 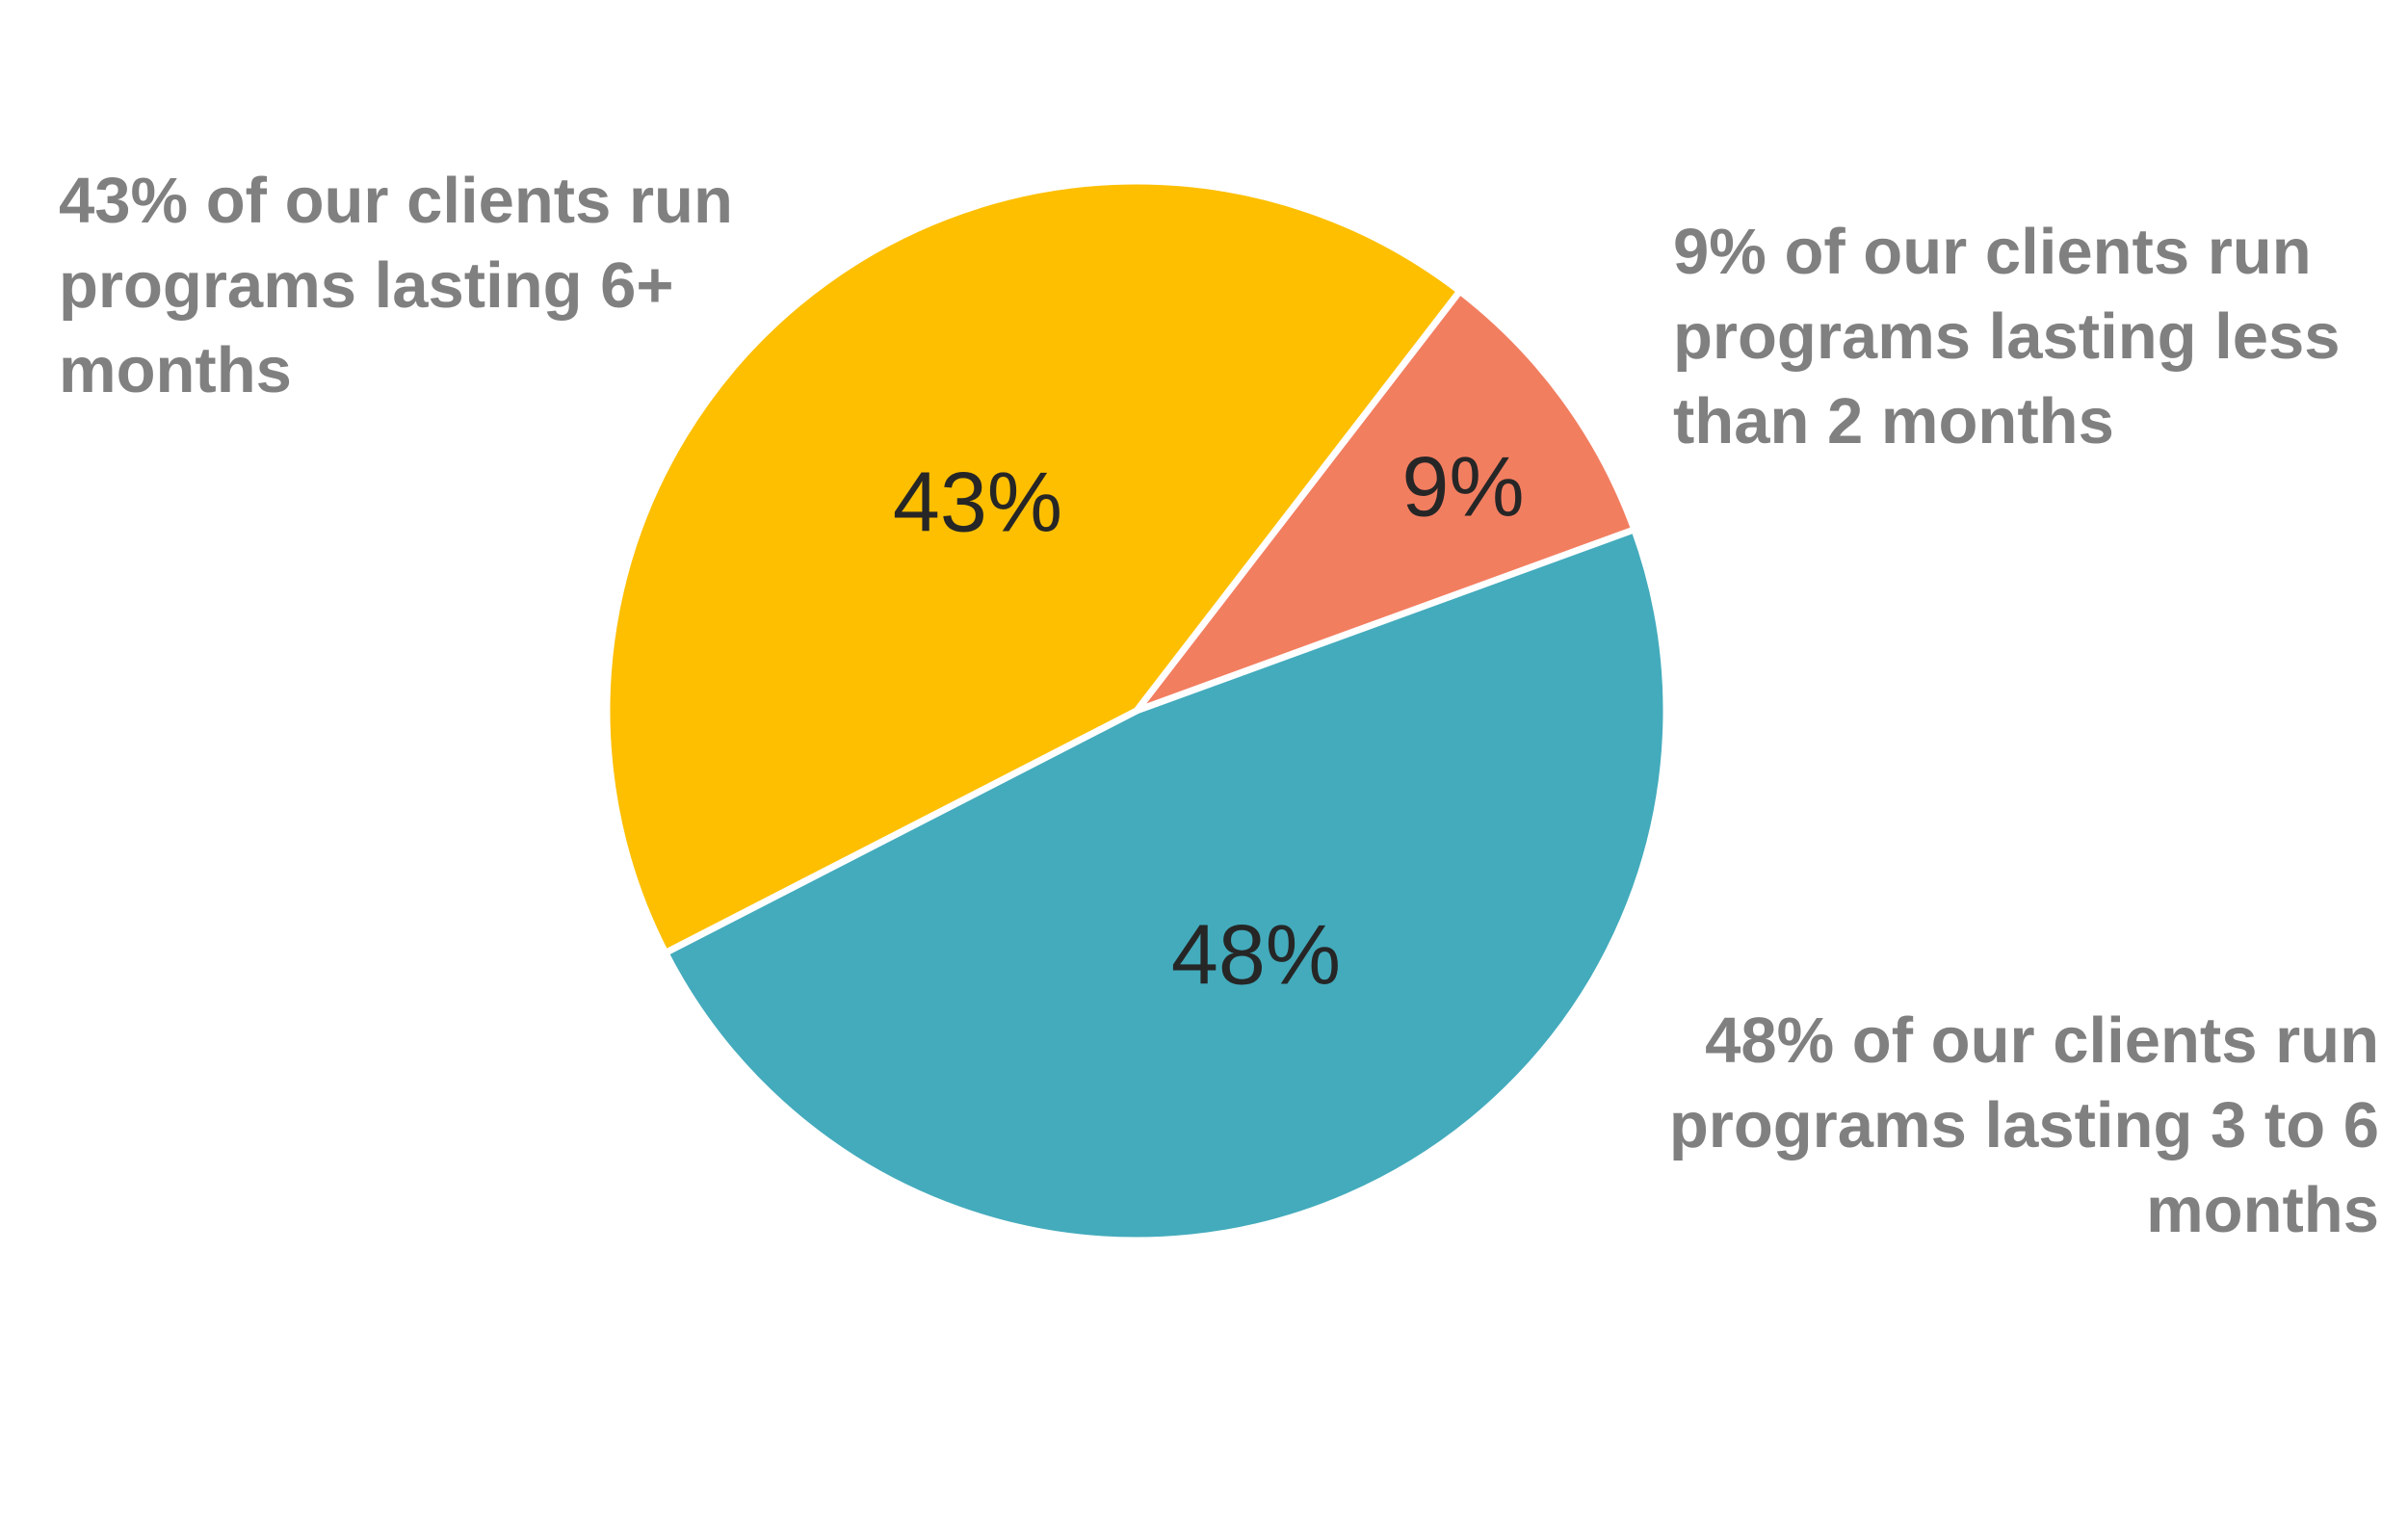 I want to click on annotation: 43% of our clients run, so click(x=396, y=201).